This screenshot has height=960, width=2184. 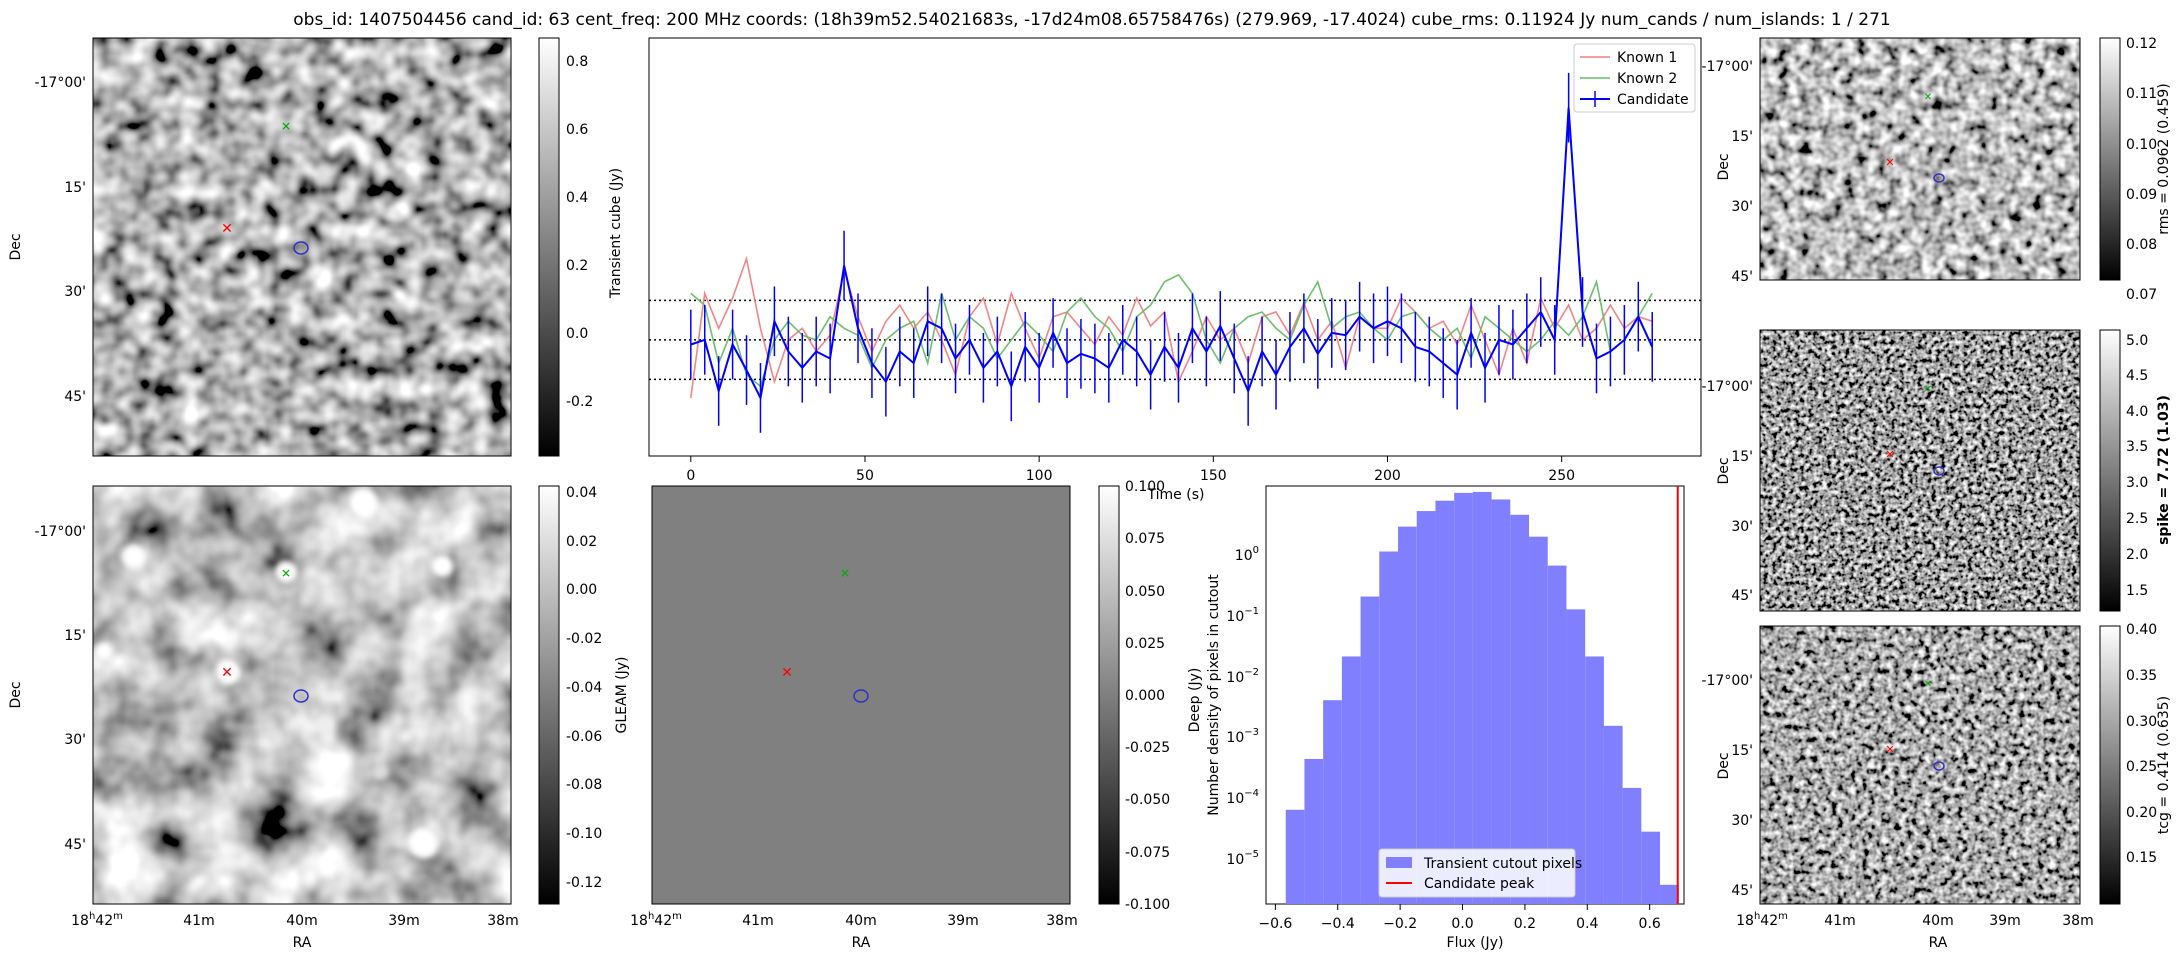 I want to click on colorbar-tick: 0.000, so click(x=1145, y=696).